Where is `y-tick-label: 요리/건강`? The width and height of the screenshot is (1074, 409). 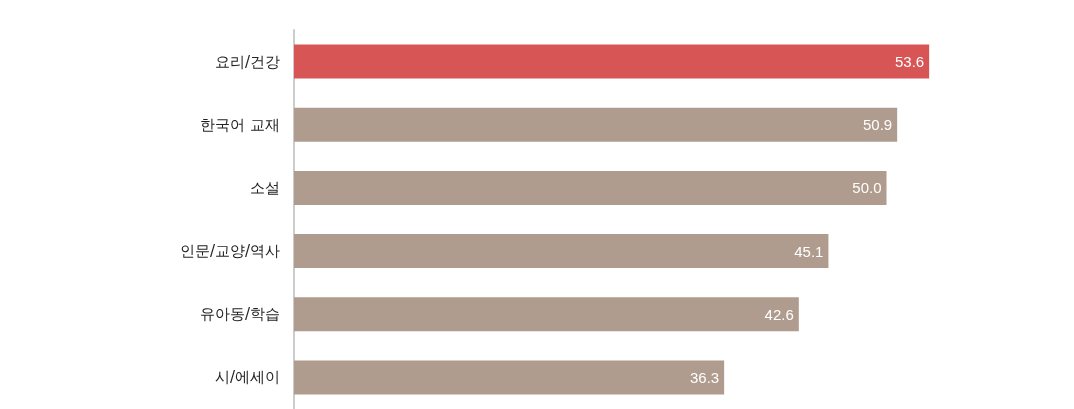
y-tick-label: 요리/건강 is located at coordinates (247, 61).